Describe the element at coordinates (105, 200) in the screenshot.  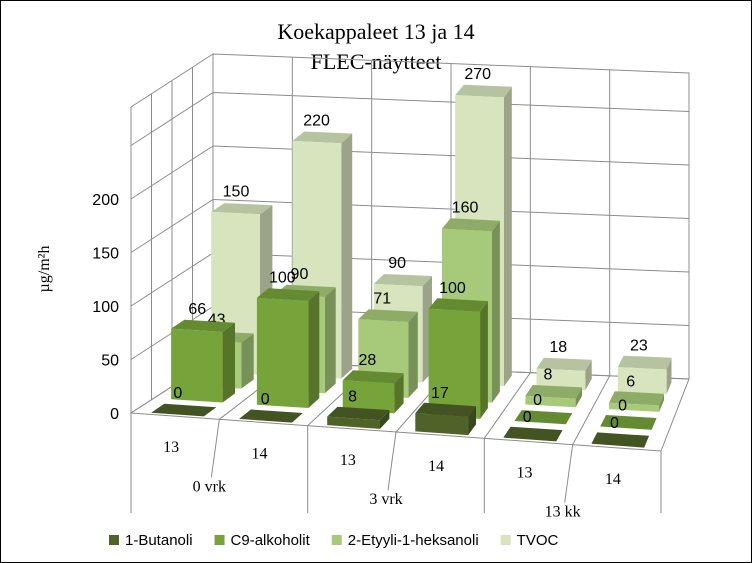
I see `y-tick-label: 200` at that location.